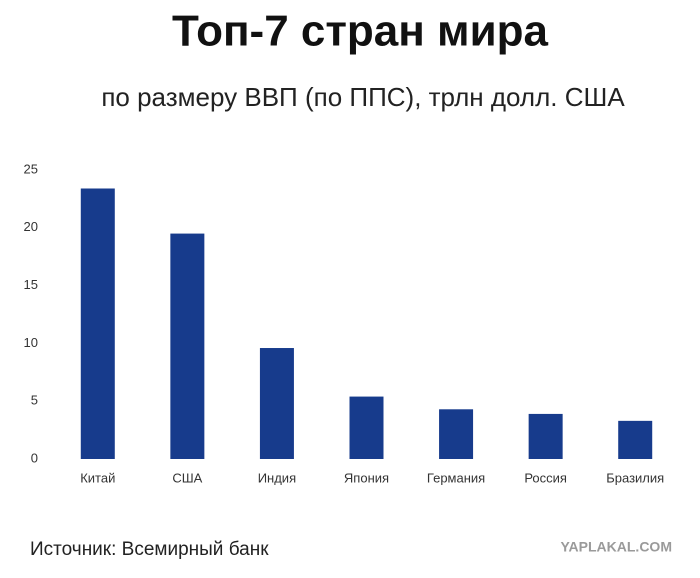  What do you see at coordinates (34, 457) in the screenshot?
I see `y-tick-label: 0` at bounding box center [34, 457].